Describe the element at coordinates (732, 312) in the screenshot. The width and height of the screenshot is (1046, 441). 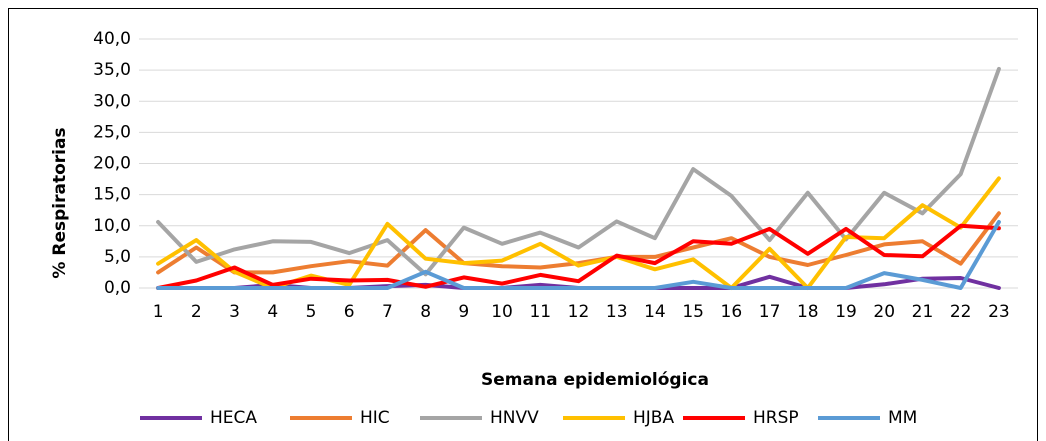
I see `x-tick-label: 16` at that location.